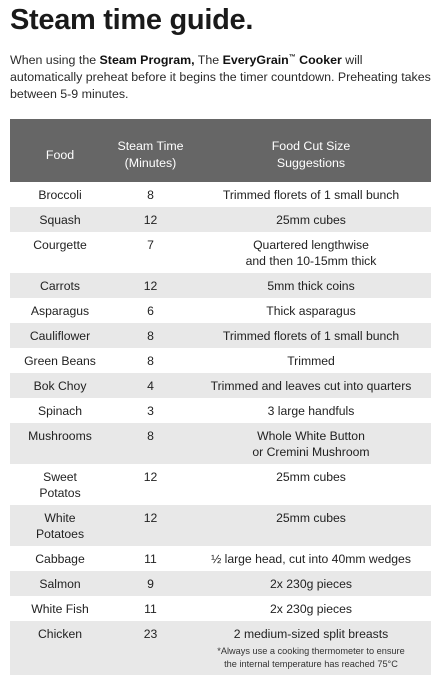 This screenshot has height=684, width=441. I want to click on cut-size-text: 5mm thick coins, so click(311, 286).